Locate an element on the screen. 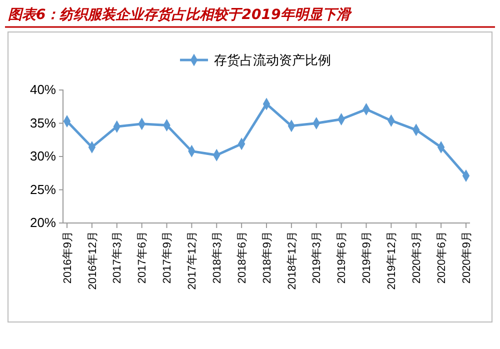 This screenshot has height=349, width=500. y-tick-label: 40% is located at coordinates (43, 90).